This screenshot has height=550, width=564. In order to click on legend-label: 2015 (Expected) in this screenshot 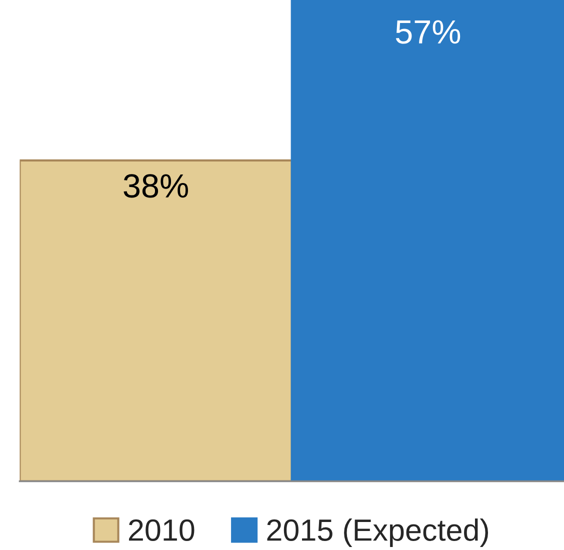, I will do `click(377, 533)`.